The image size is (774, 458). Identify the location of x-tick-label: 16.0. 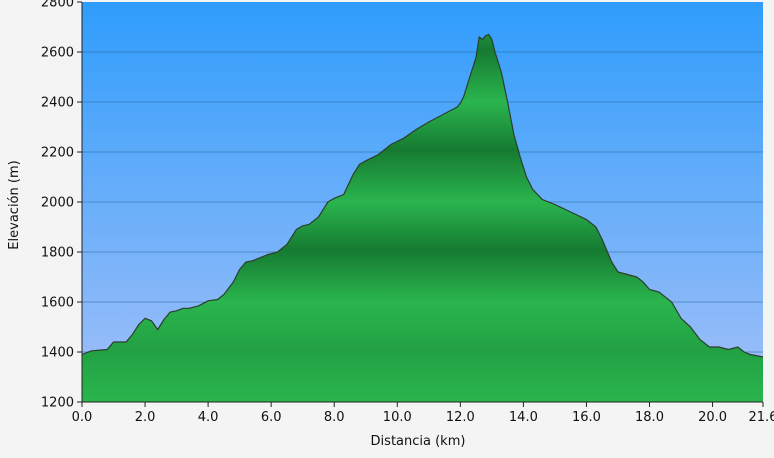
(586, 417).